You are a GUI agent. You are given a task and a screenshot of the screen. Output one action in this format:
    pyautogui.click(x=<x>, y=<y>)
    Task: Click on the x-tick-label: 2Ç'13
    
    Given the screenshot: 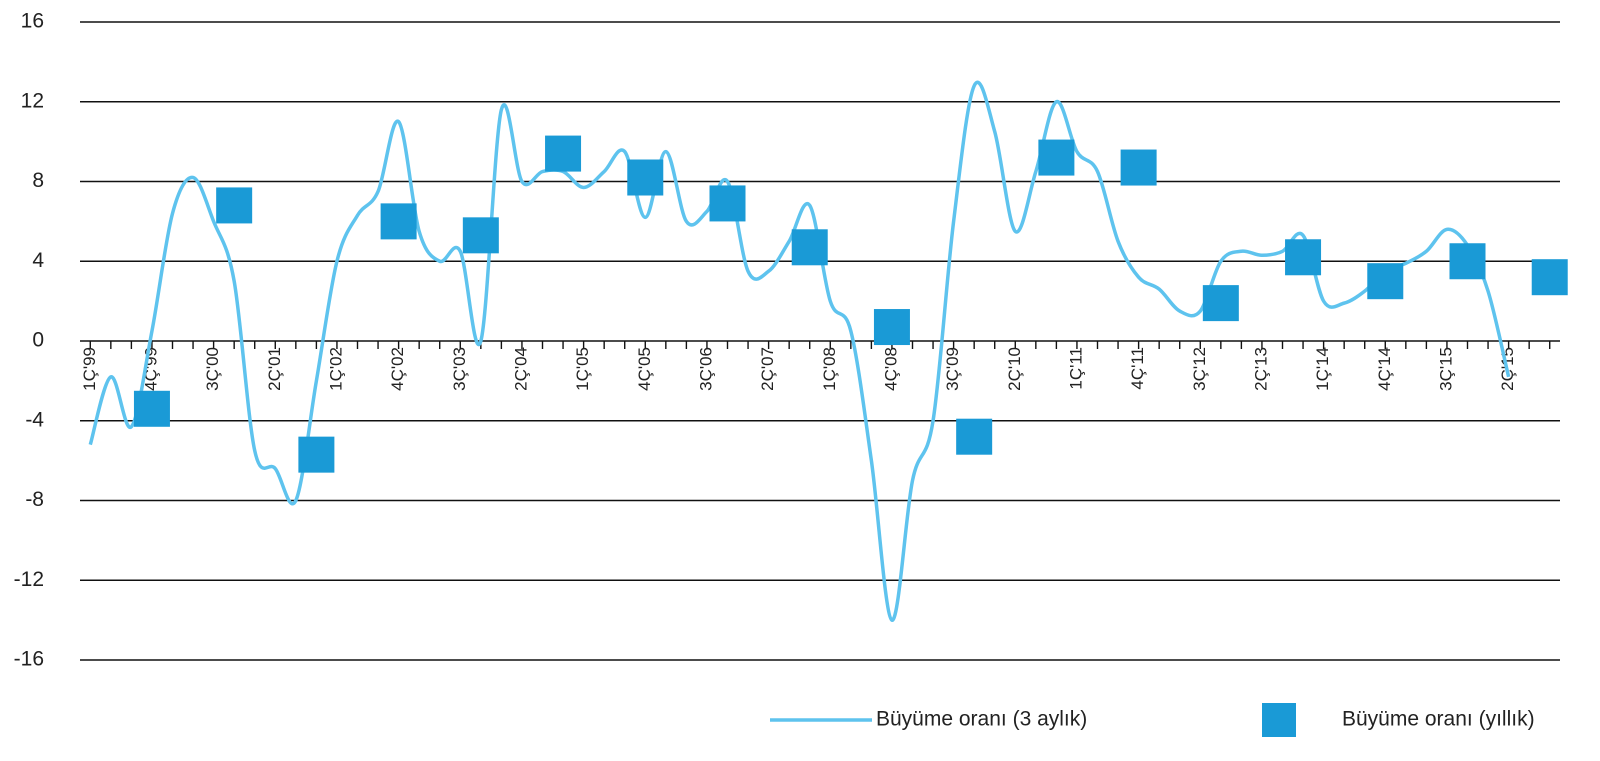 What is the action you would take?
    pyautogui.click(x=1260, y=369)
    